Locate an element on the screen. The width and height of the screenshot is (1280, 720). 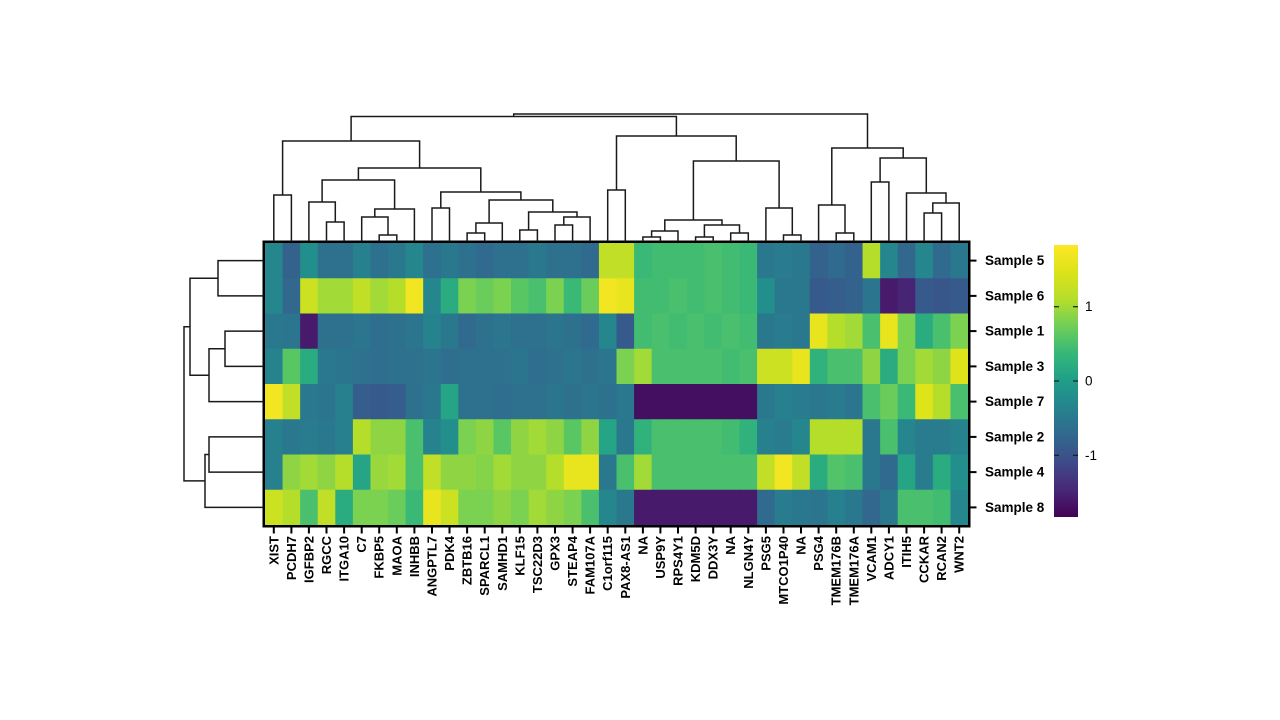
col-label: DDX3Y is located at coordinates (713, 558).